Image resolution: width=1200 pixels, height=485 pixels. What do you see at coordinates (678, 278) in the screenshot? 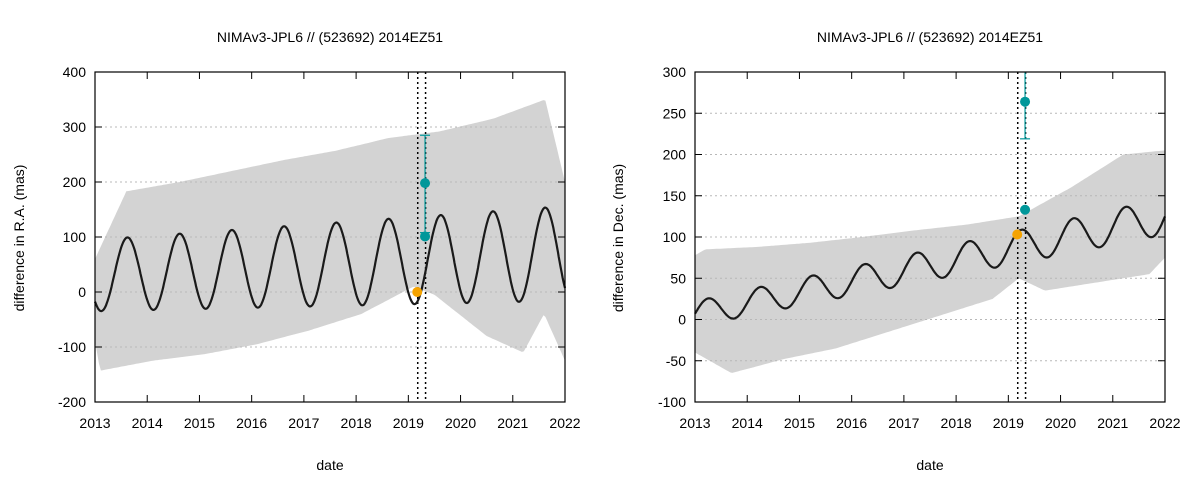
I see `y-tick-label: 50` at bounding box center [678, 278].